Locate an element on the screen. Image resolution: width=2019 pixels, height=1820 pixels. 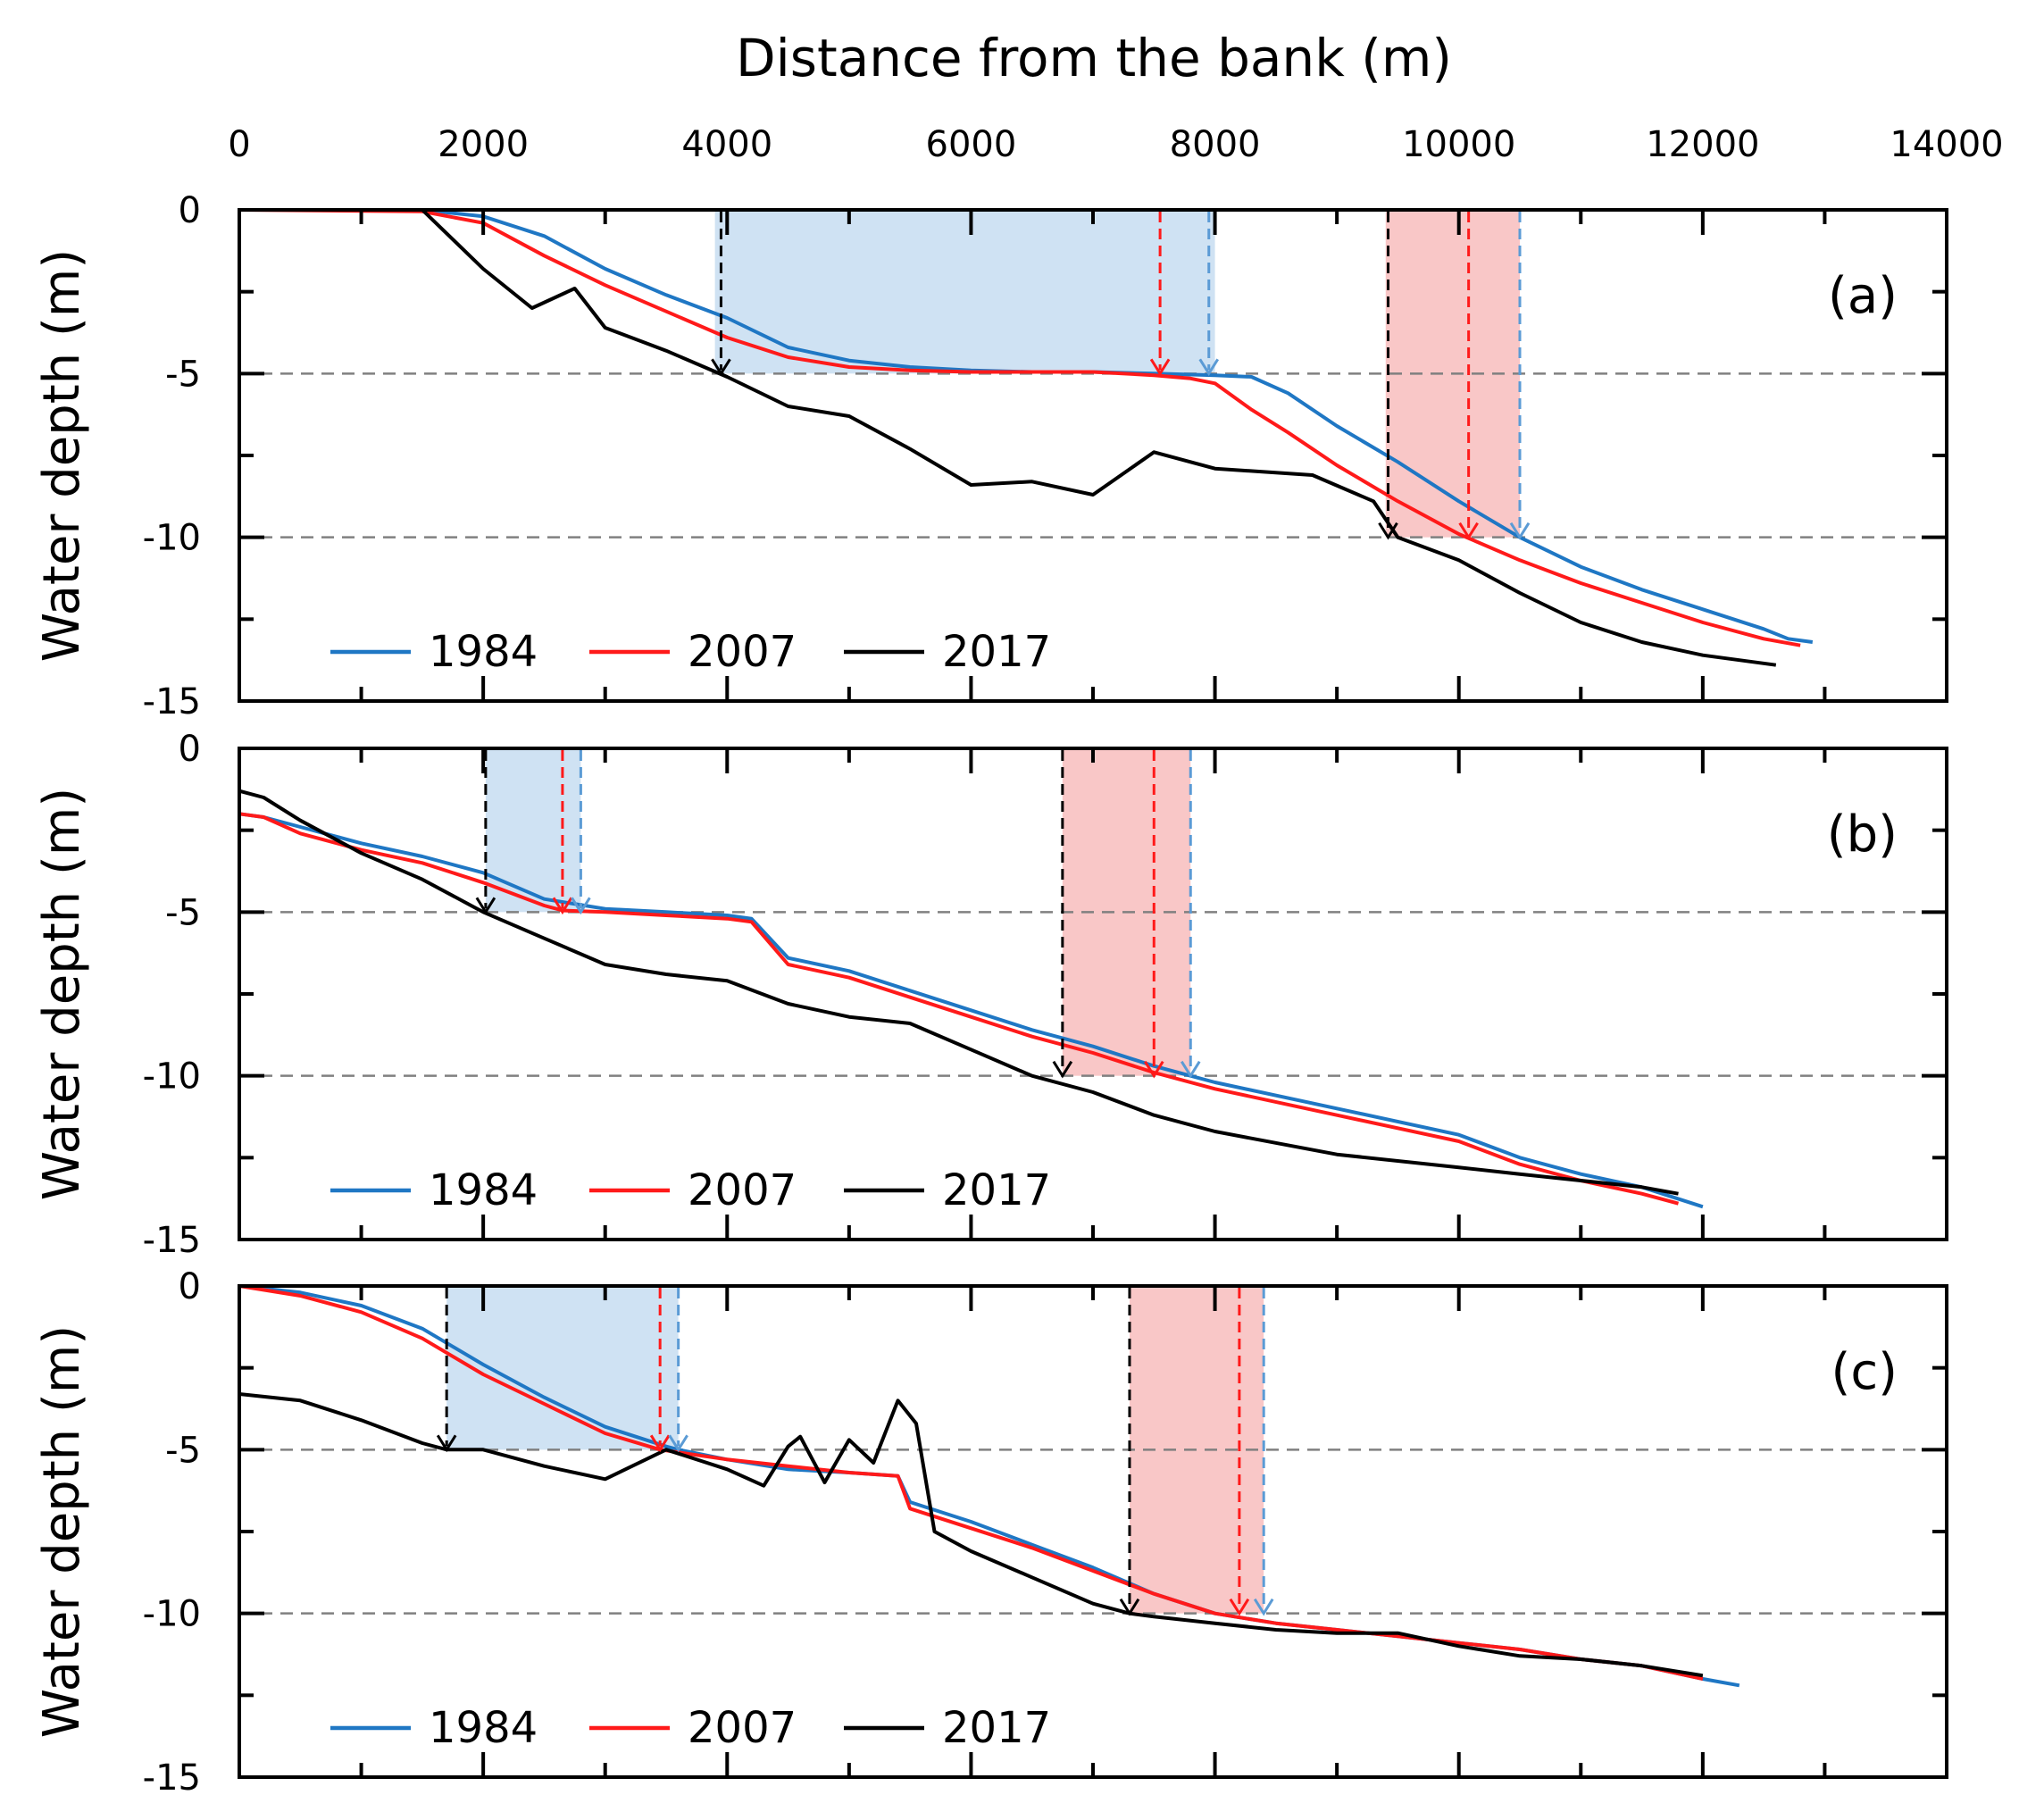
series-line-2017 is located at coordinates (971, 1535).